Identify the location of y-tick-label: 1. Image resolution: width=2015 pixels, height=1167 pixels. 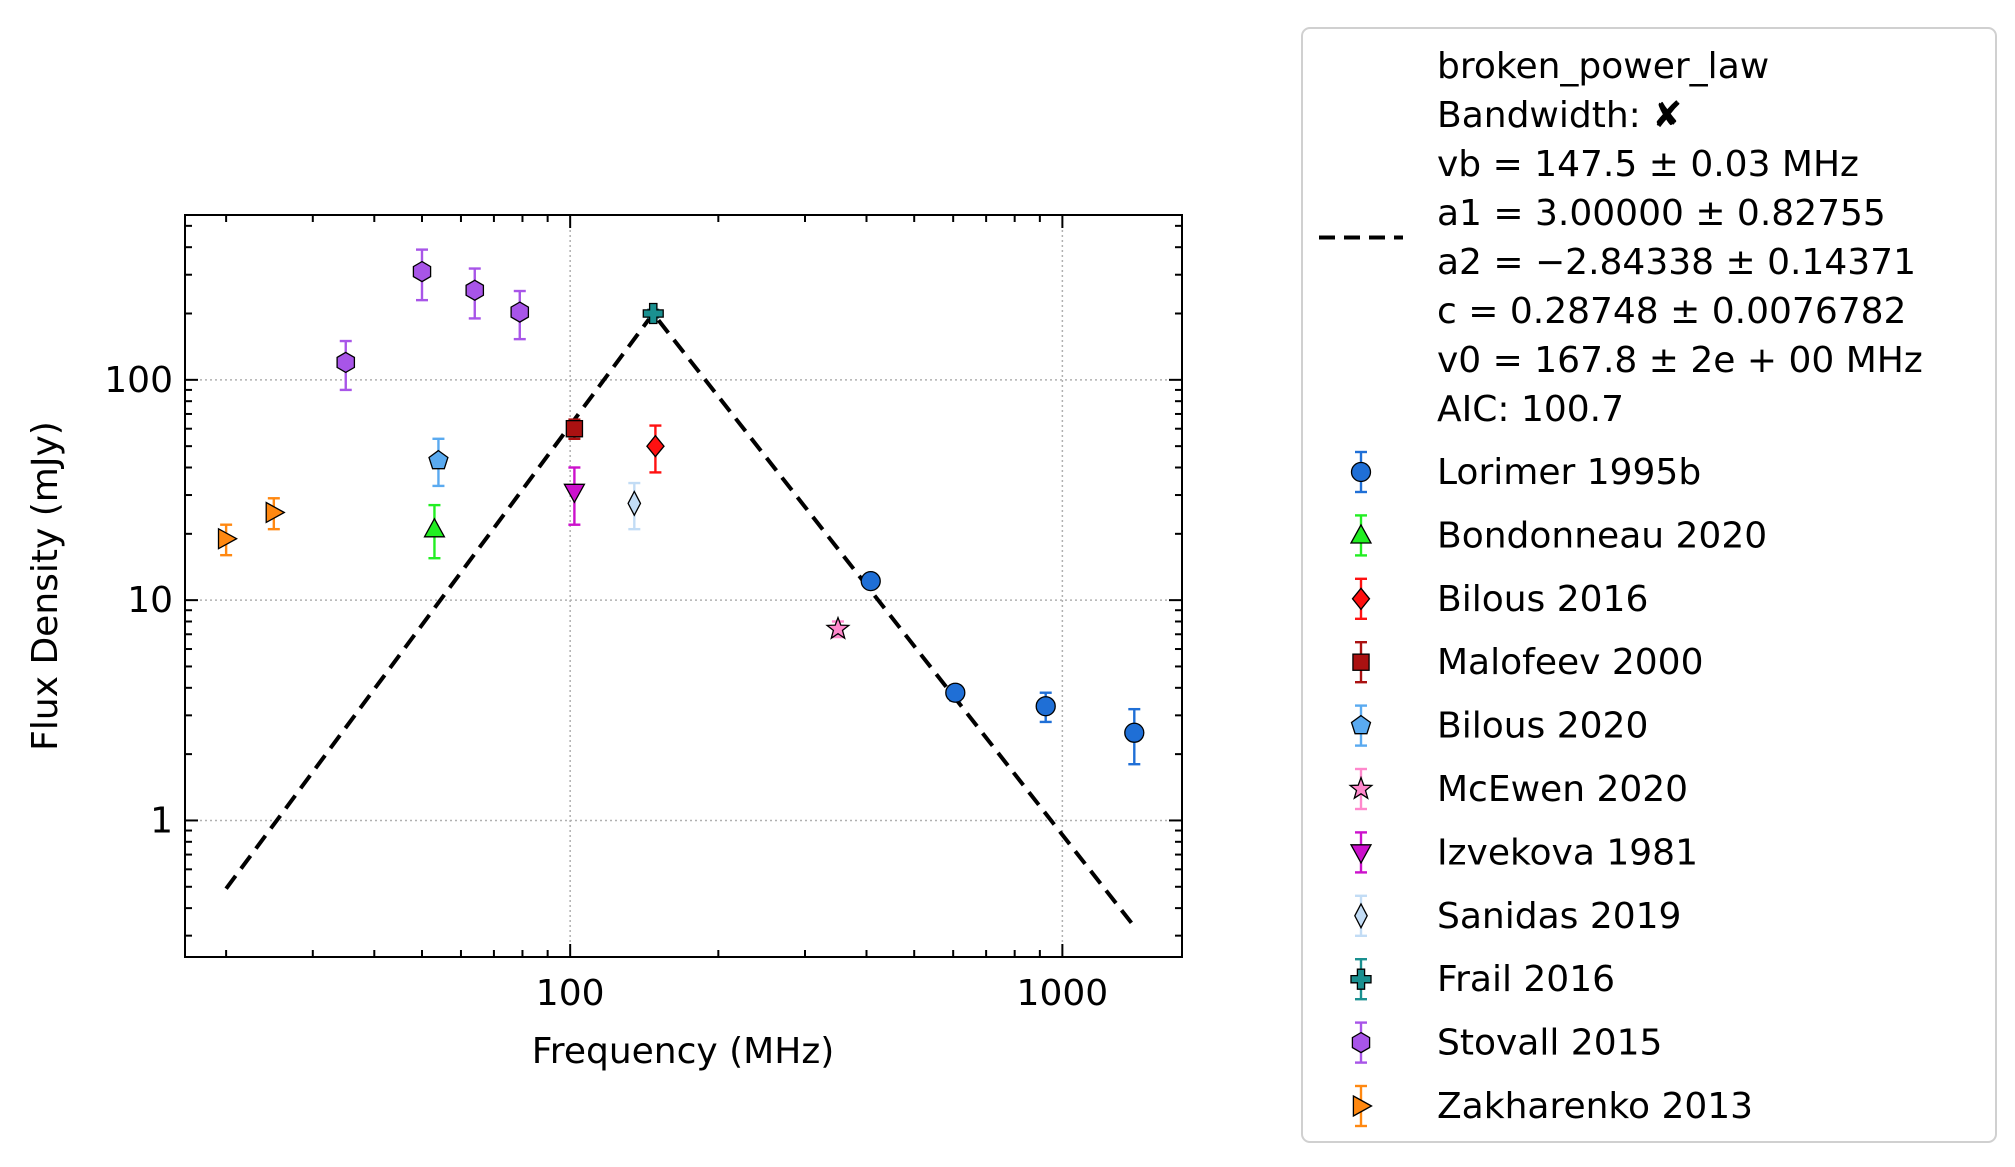
(161, 820).